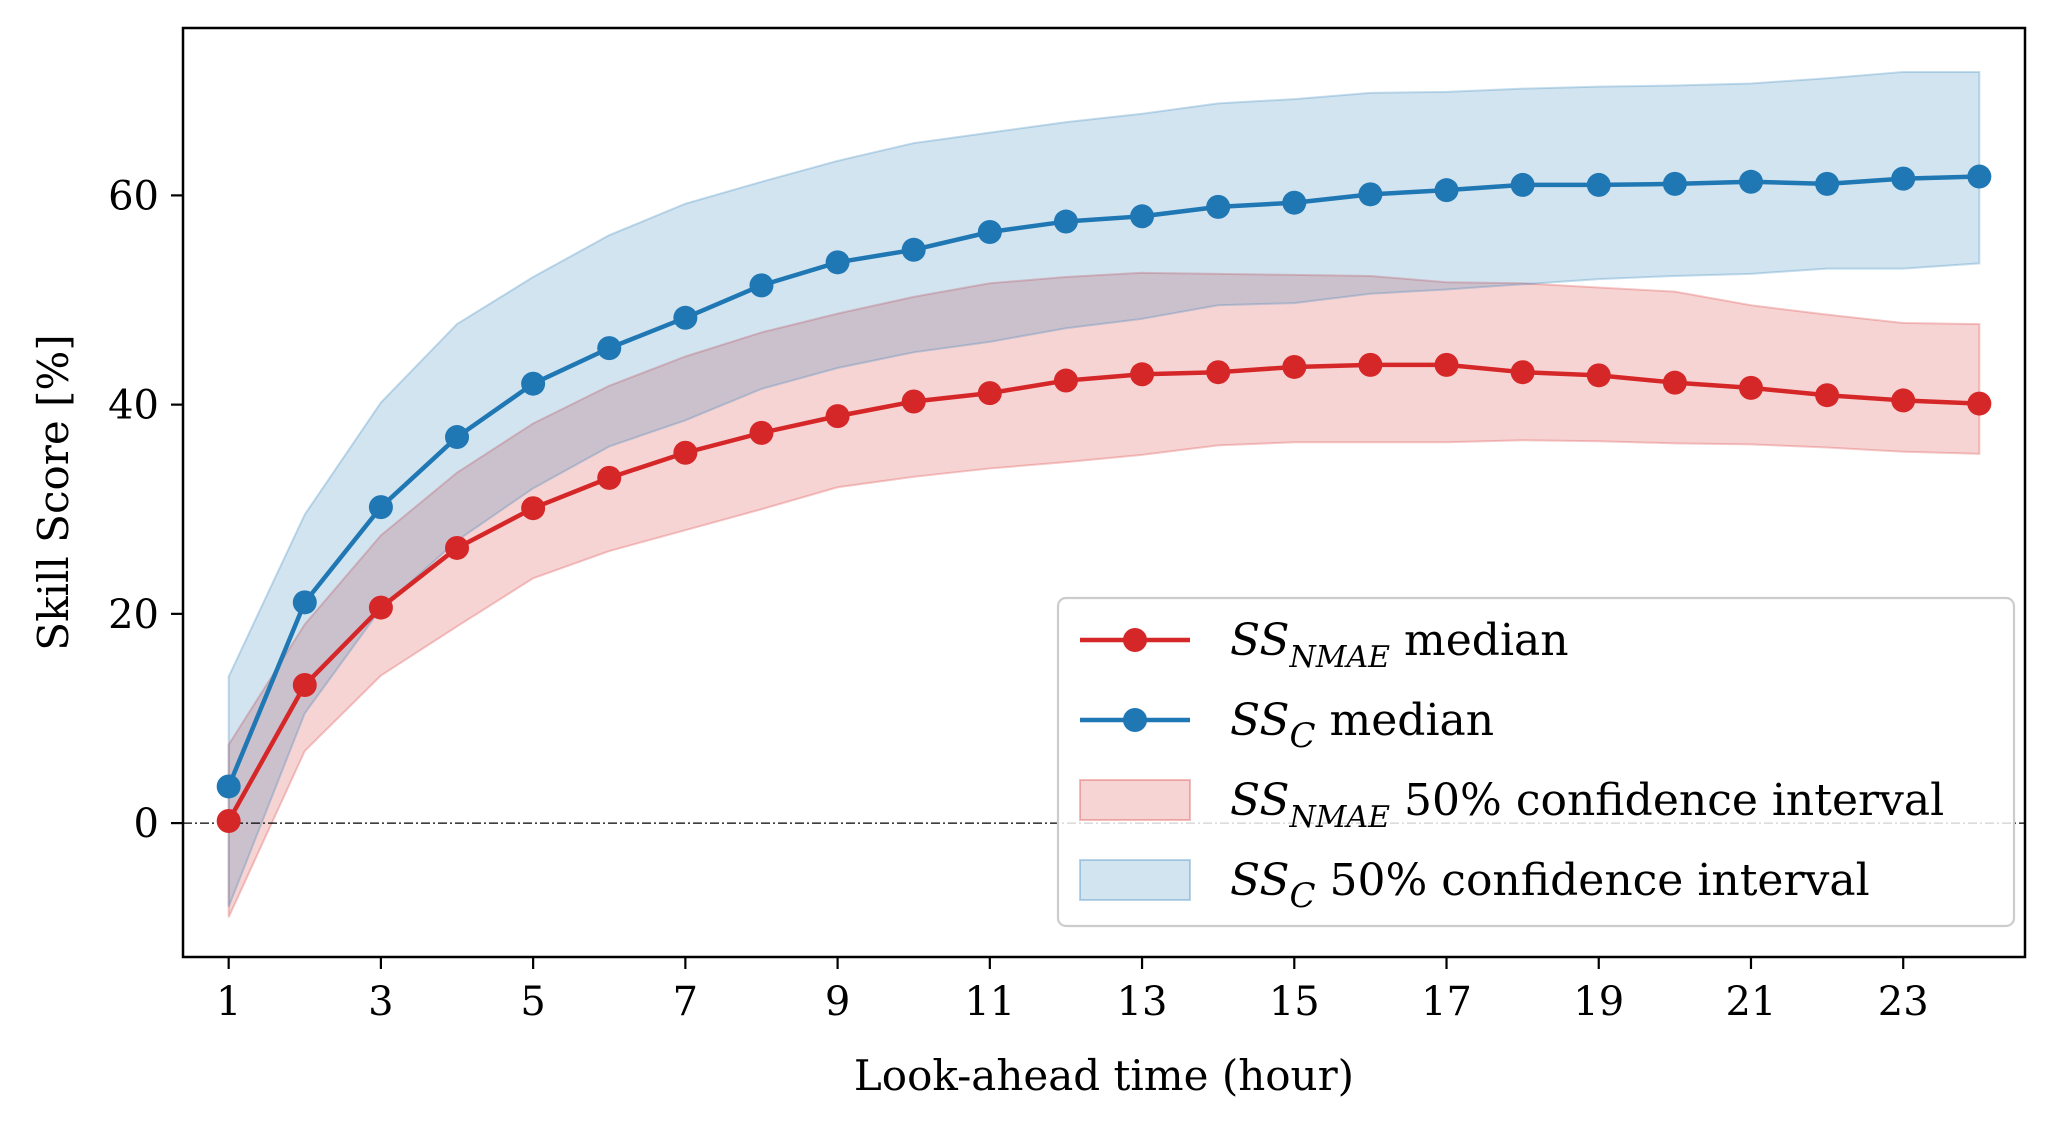  I want to click on x-tick-label-13: 13, so click(1142, 1002).